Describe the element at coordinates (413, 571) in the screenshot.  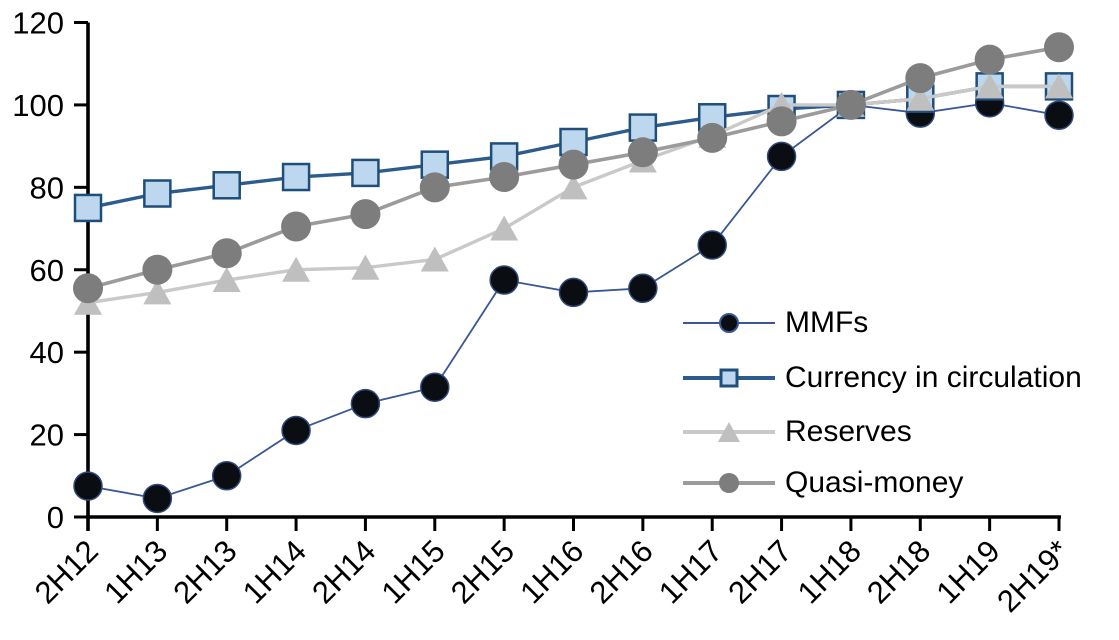
I see `x-tick-label: 1H15` at that location.